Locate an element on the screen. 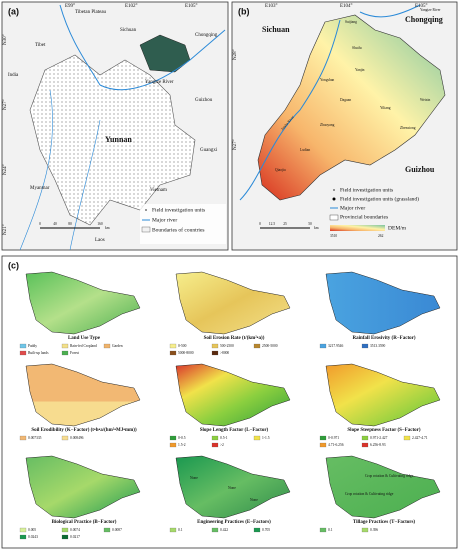 The height and width of the screenshot is (550, 459). dem-label: 3510 is located at coordinates (333, 236).